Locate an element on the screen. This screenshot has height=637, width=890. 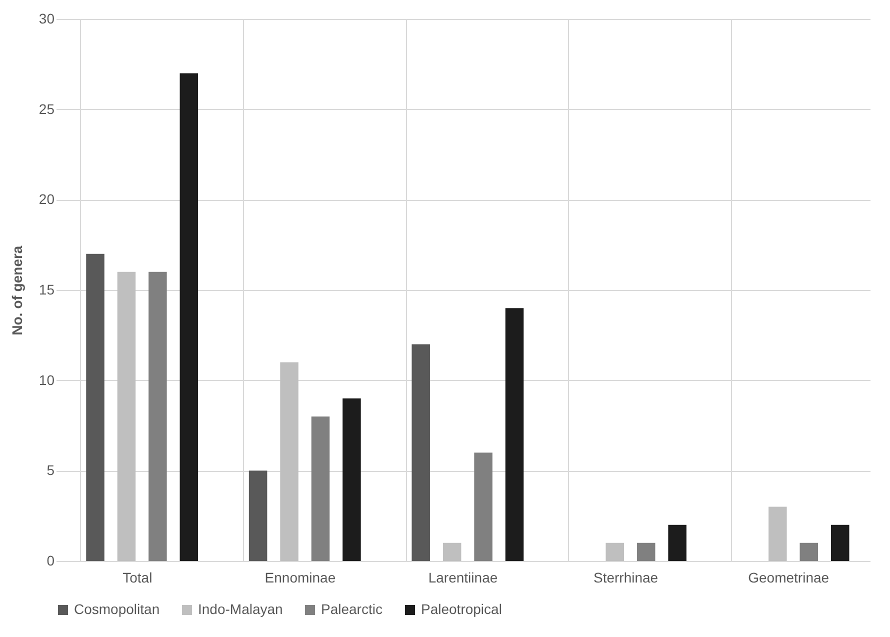
legend-label: Cosmopolitan is located at coordinates (117, 609).